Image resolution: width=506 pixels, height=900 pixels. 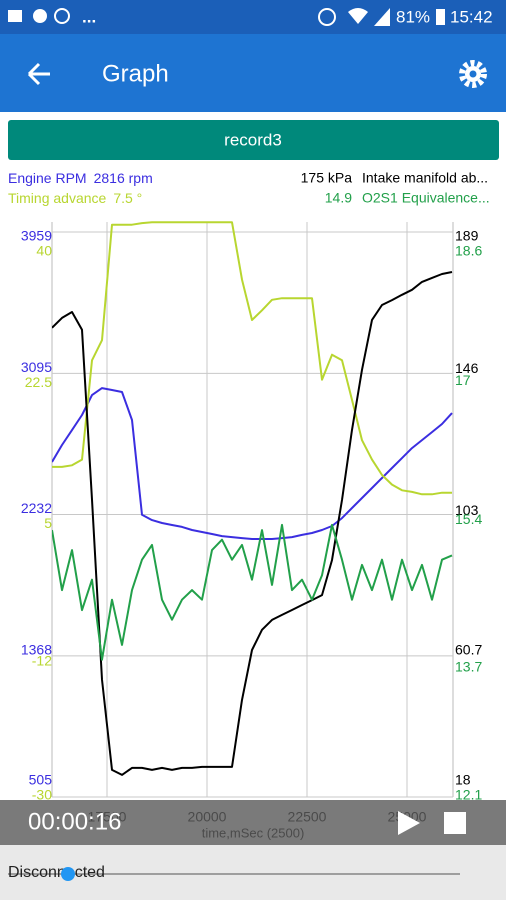 I want to click on chrome-icon, so click(x=62, y=16).